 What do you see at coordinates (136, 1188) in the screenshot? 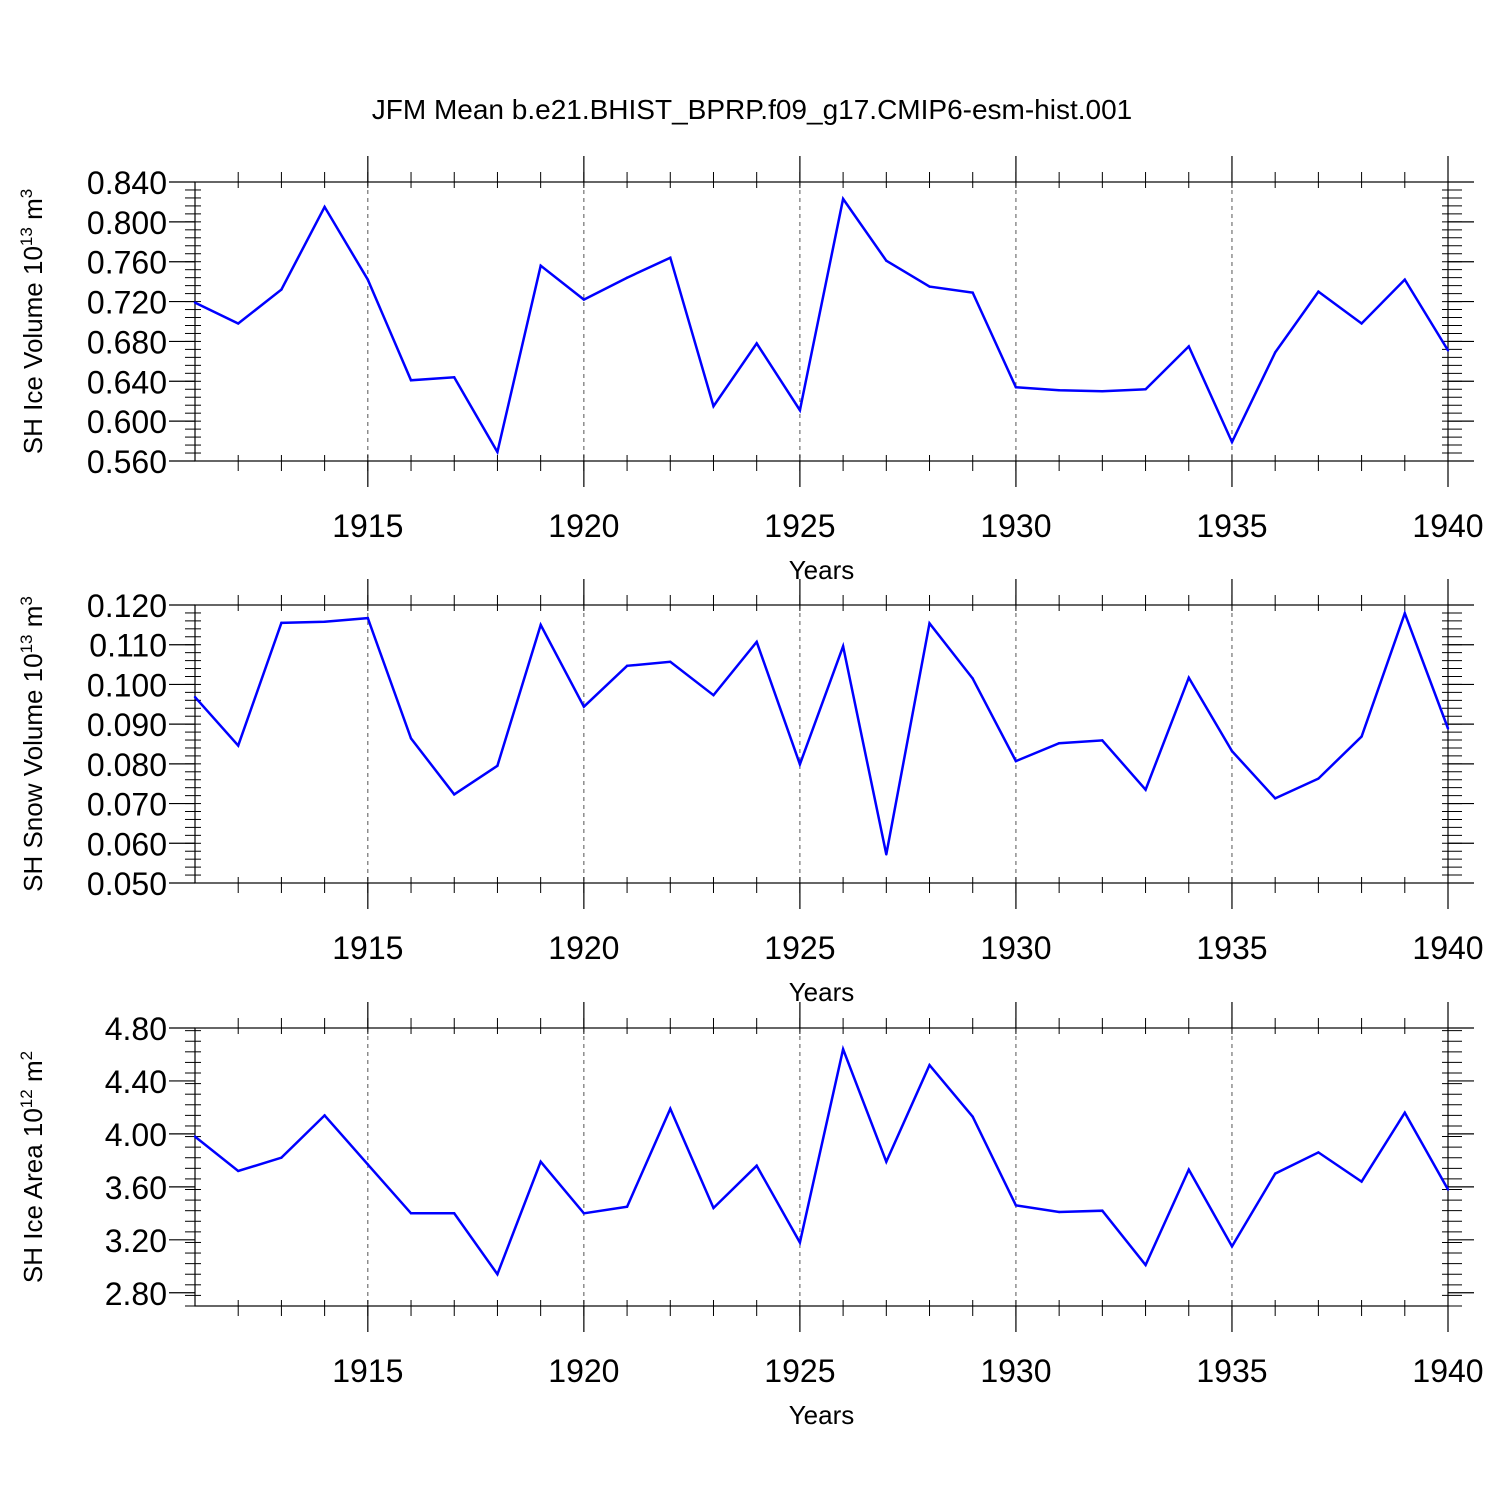
I see `y-tick-label: 3.60` at bounding box center [136, 1188].